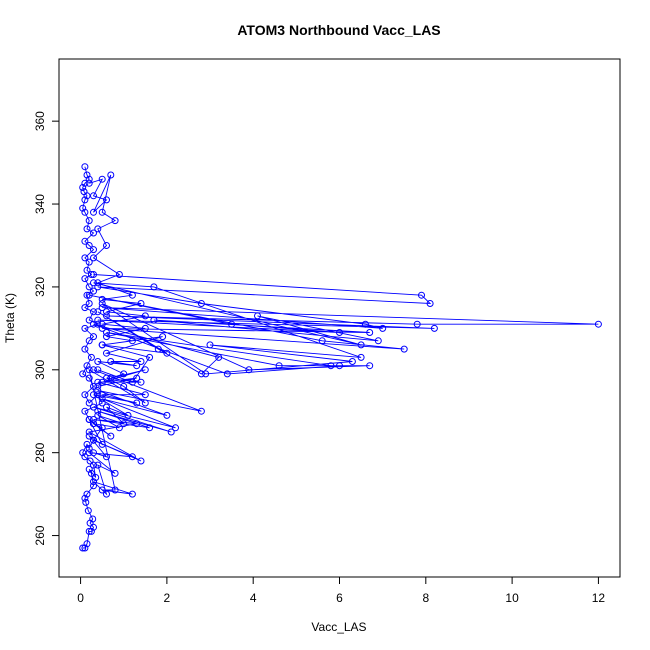 The width and height of the screenshot is (650, 650). I want to click on y-tick-label: 280, so click(40, 452).